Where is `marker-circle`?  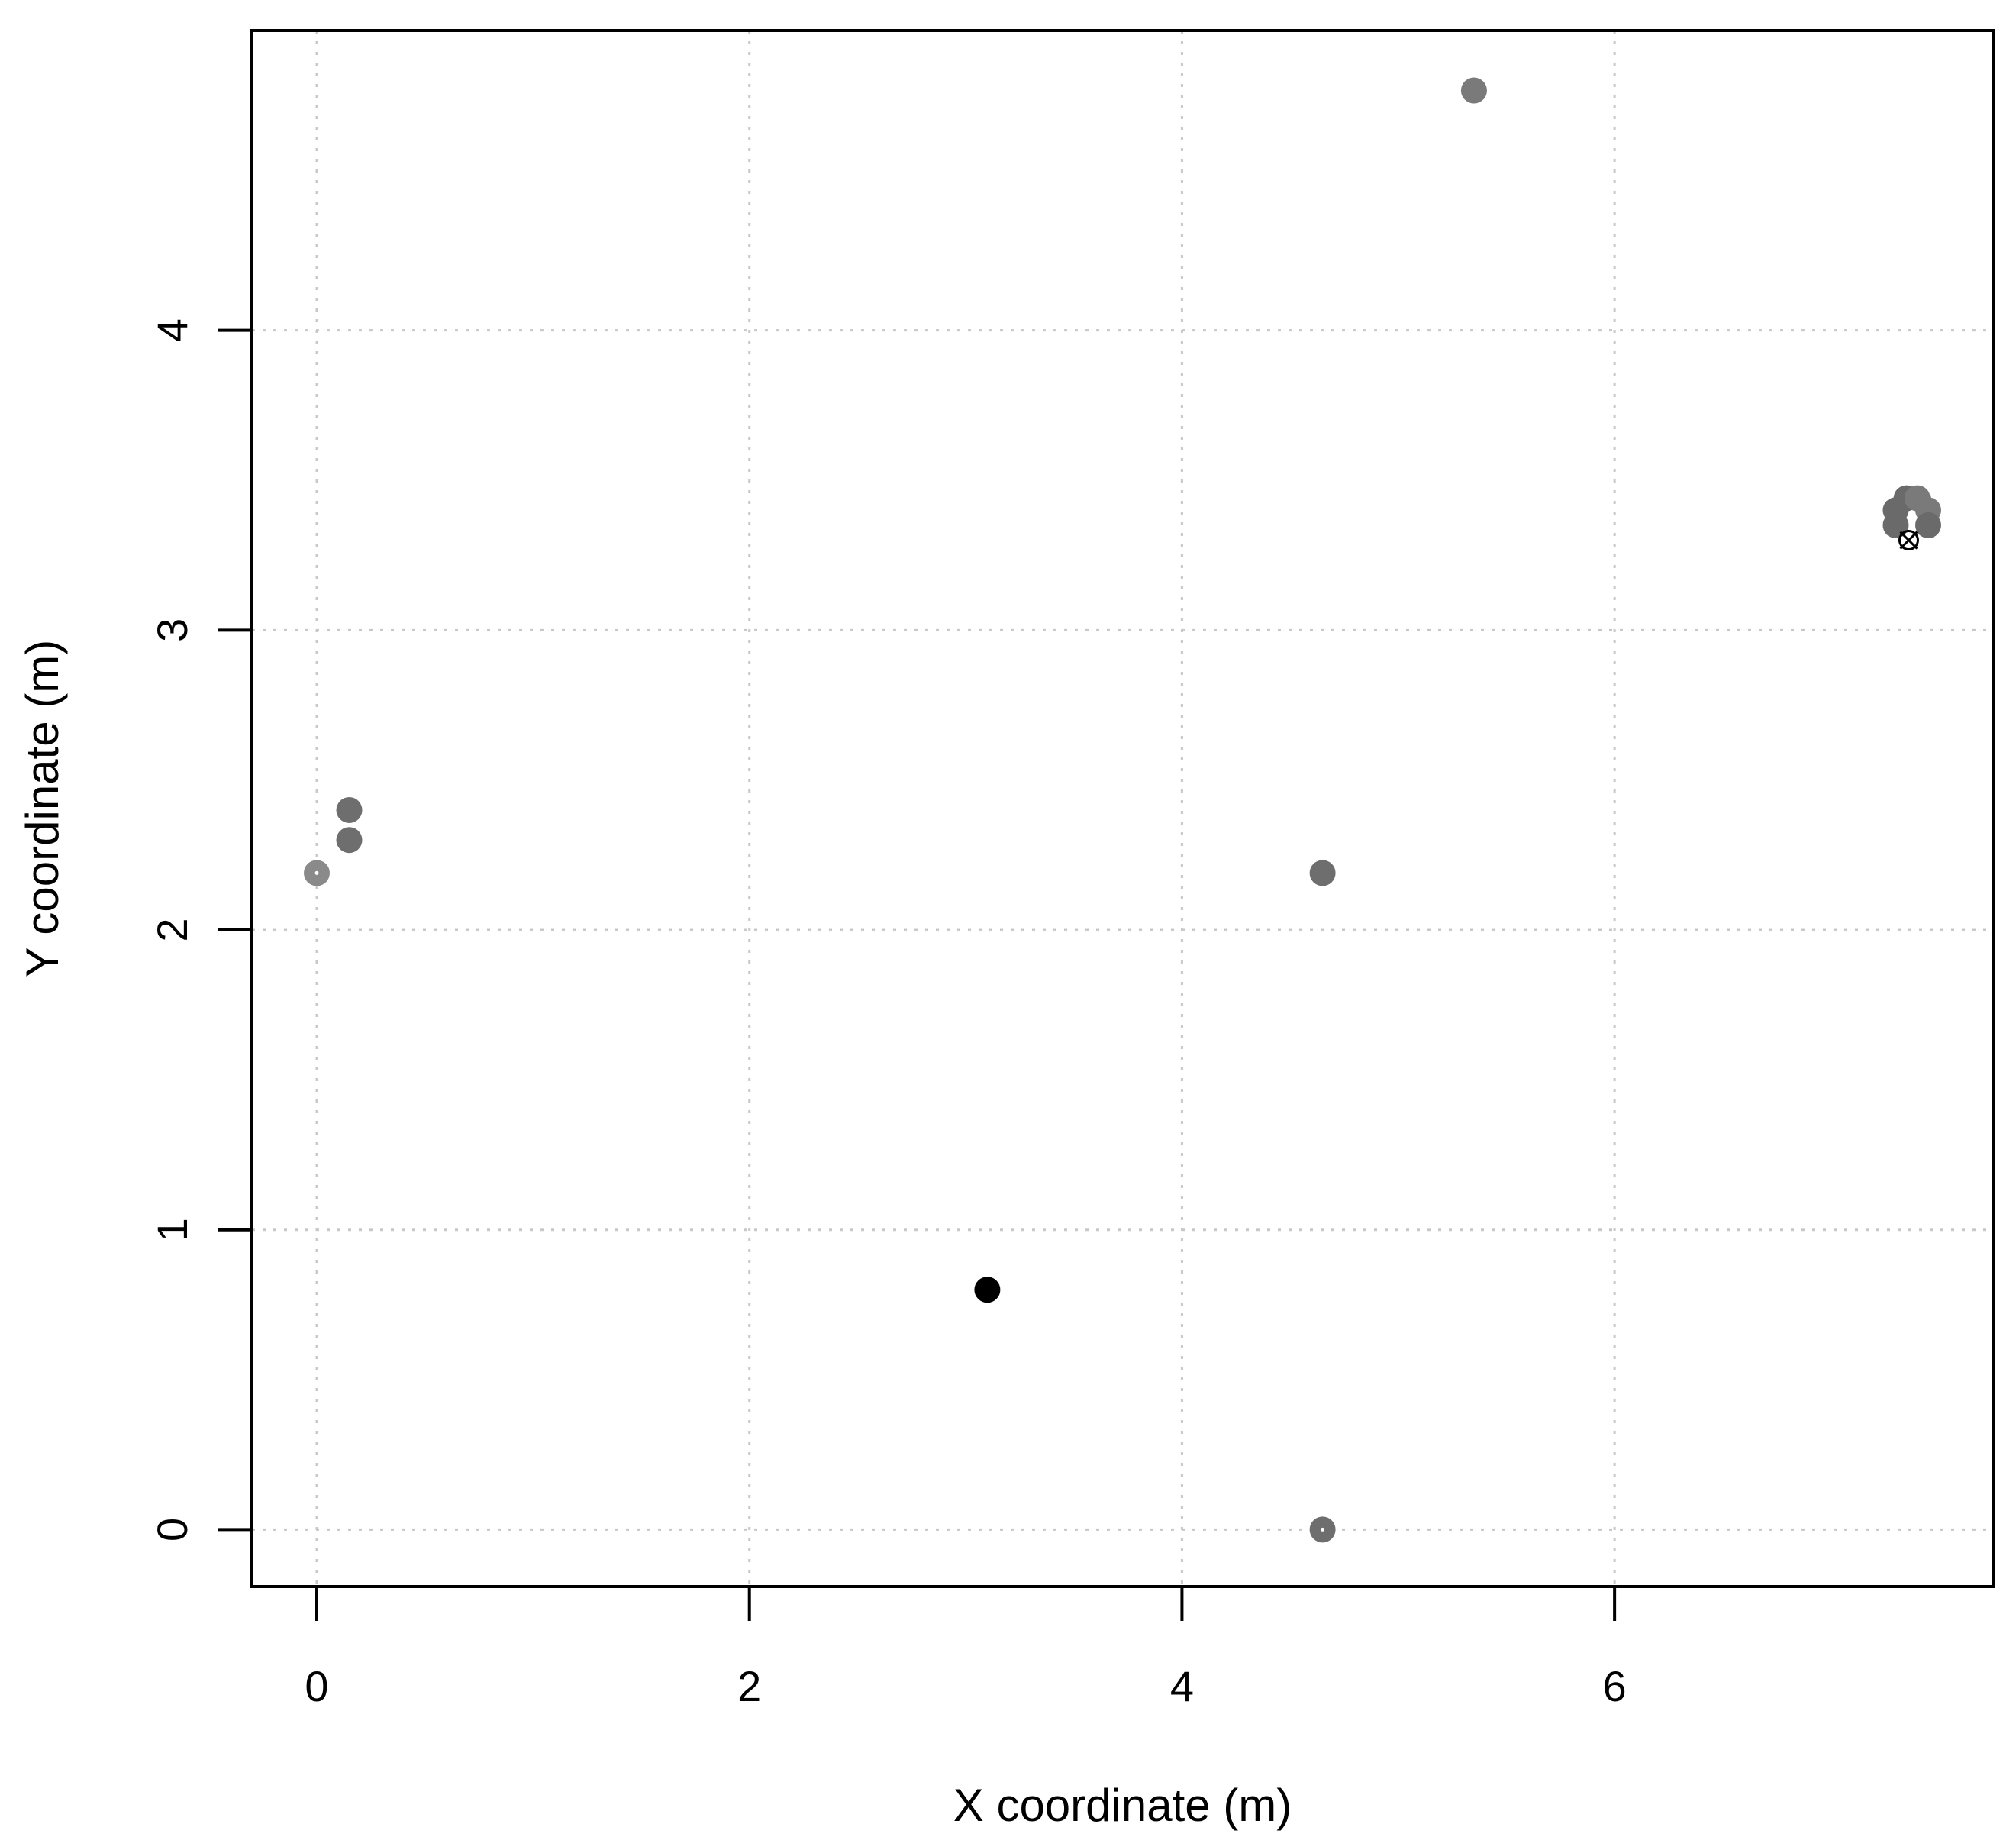
marker-circle is located at coordinates (1908, 540).